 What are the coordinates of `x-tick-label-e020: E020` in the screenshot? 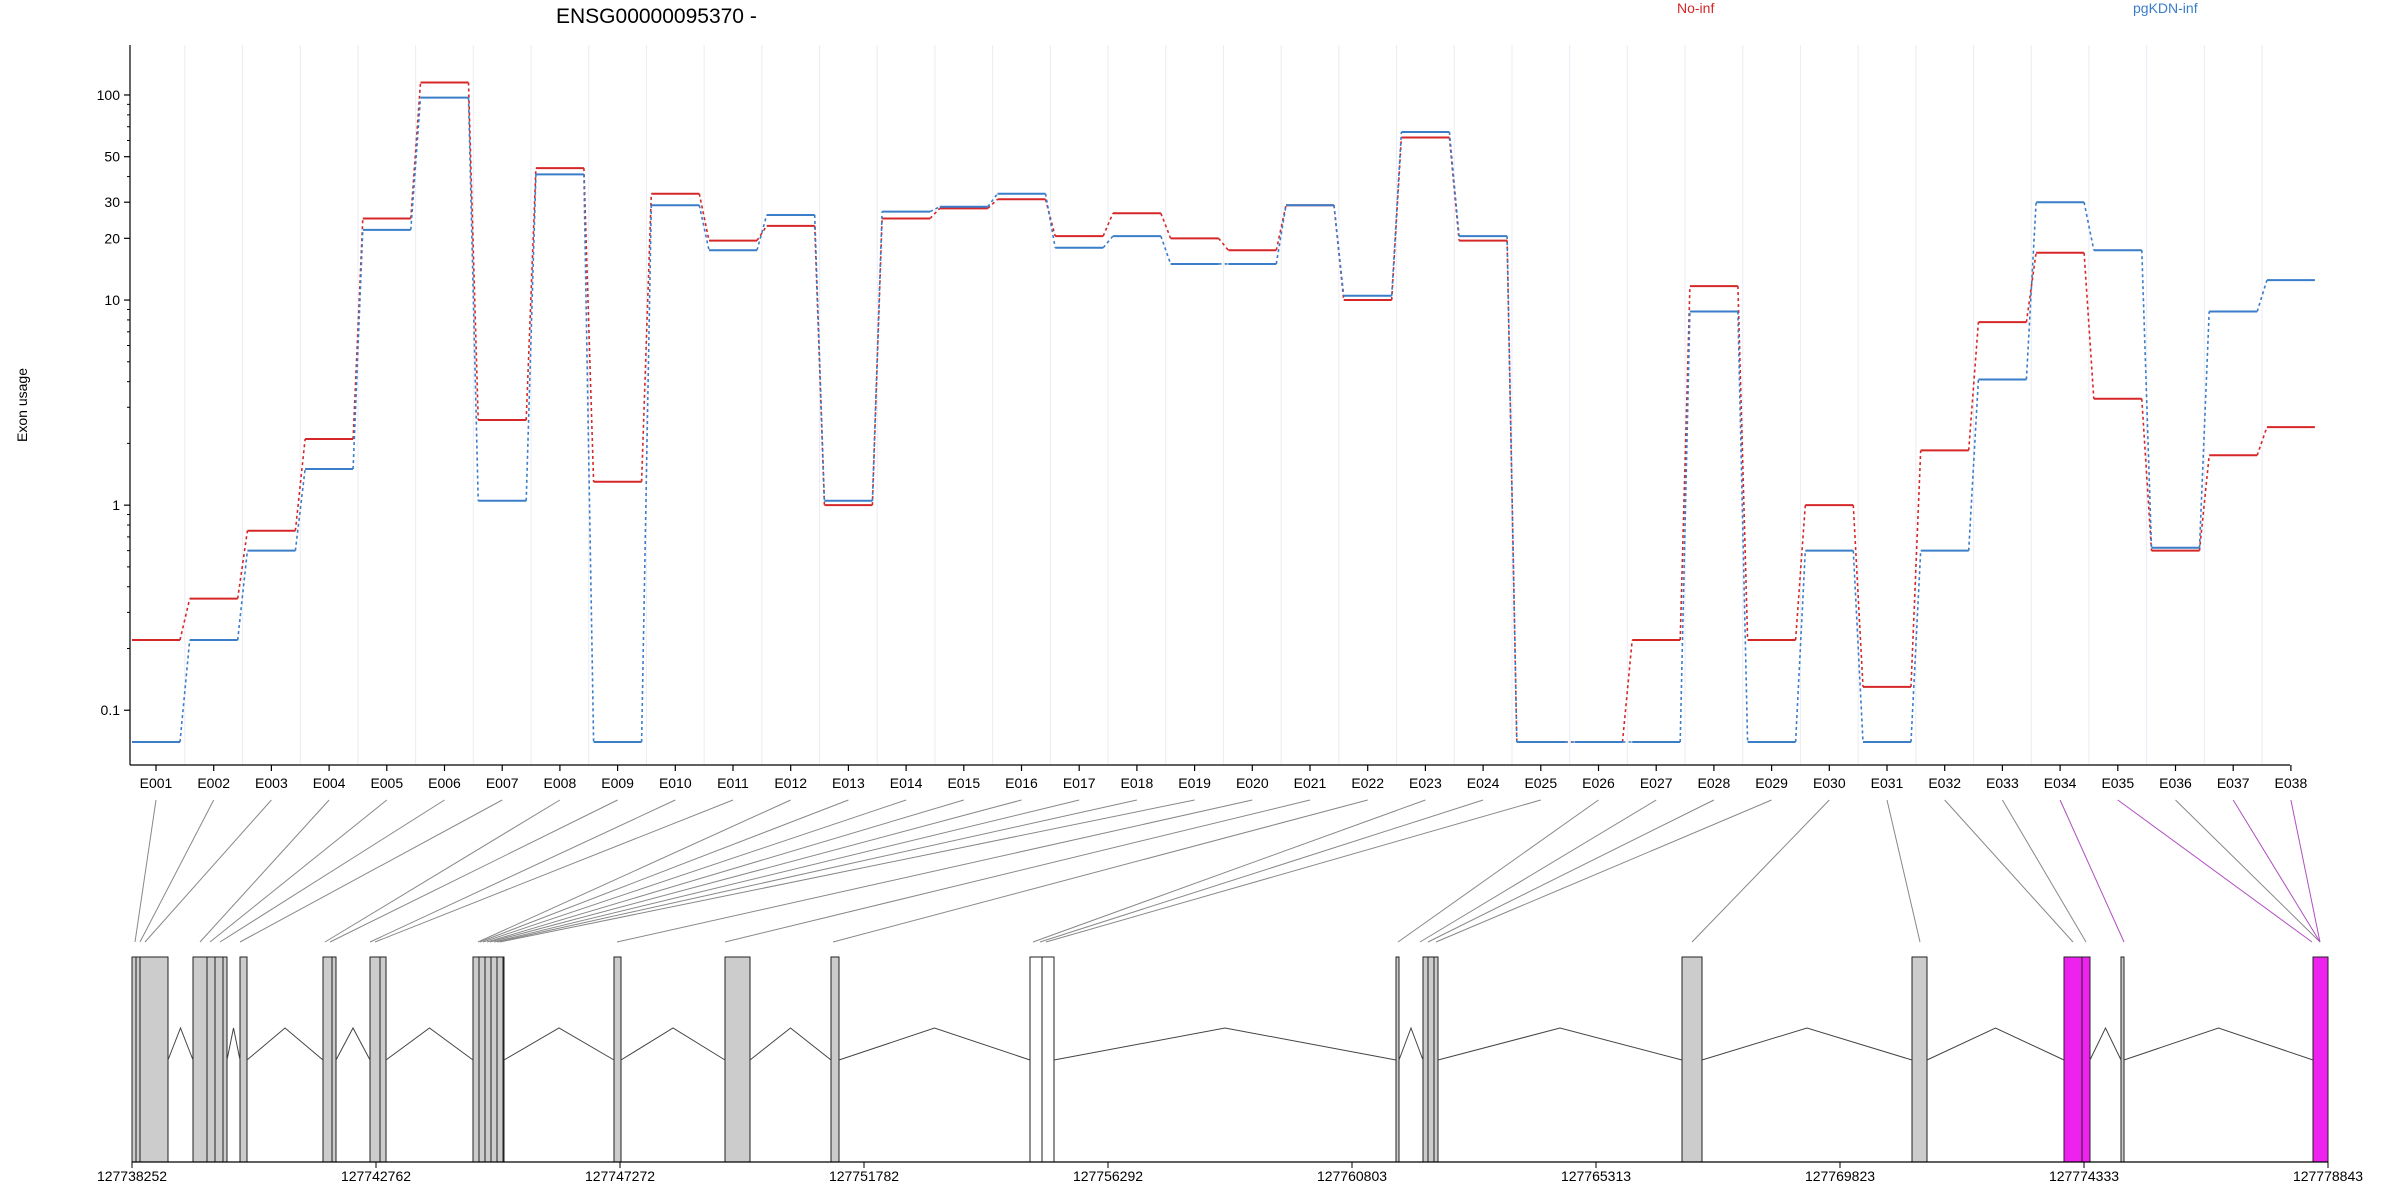 It's located at (1252, 783).